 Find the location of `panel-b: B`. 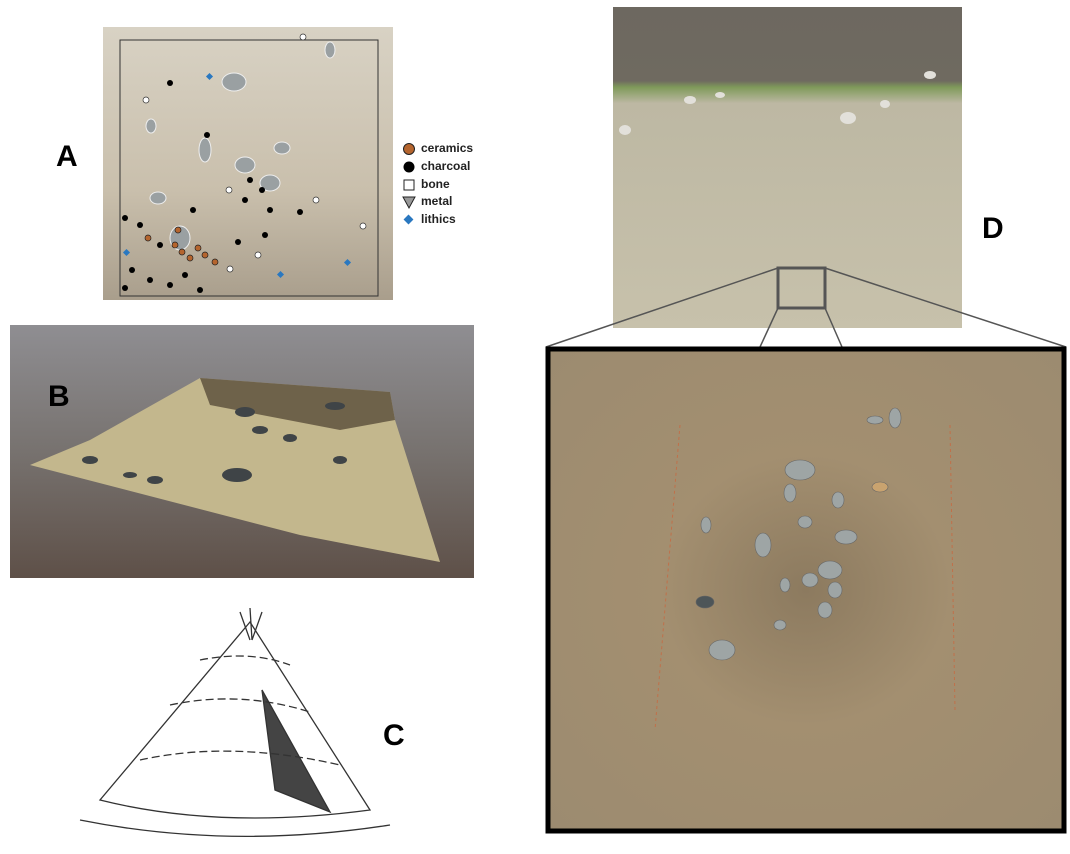

panel-b: B is located at coordinates (242, 451).